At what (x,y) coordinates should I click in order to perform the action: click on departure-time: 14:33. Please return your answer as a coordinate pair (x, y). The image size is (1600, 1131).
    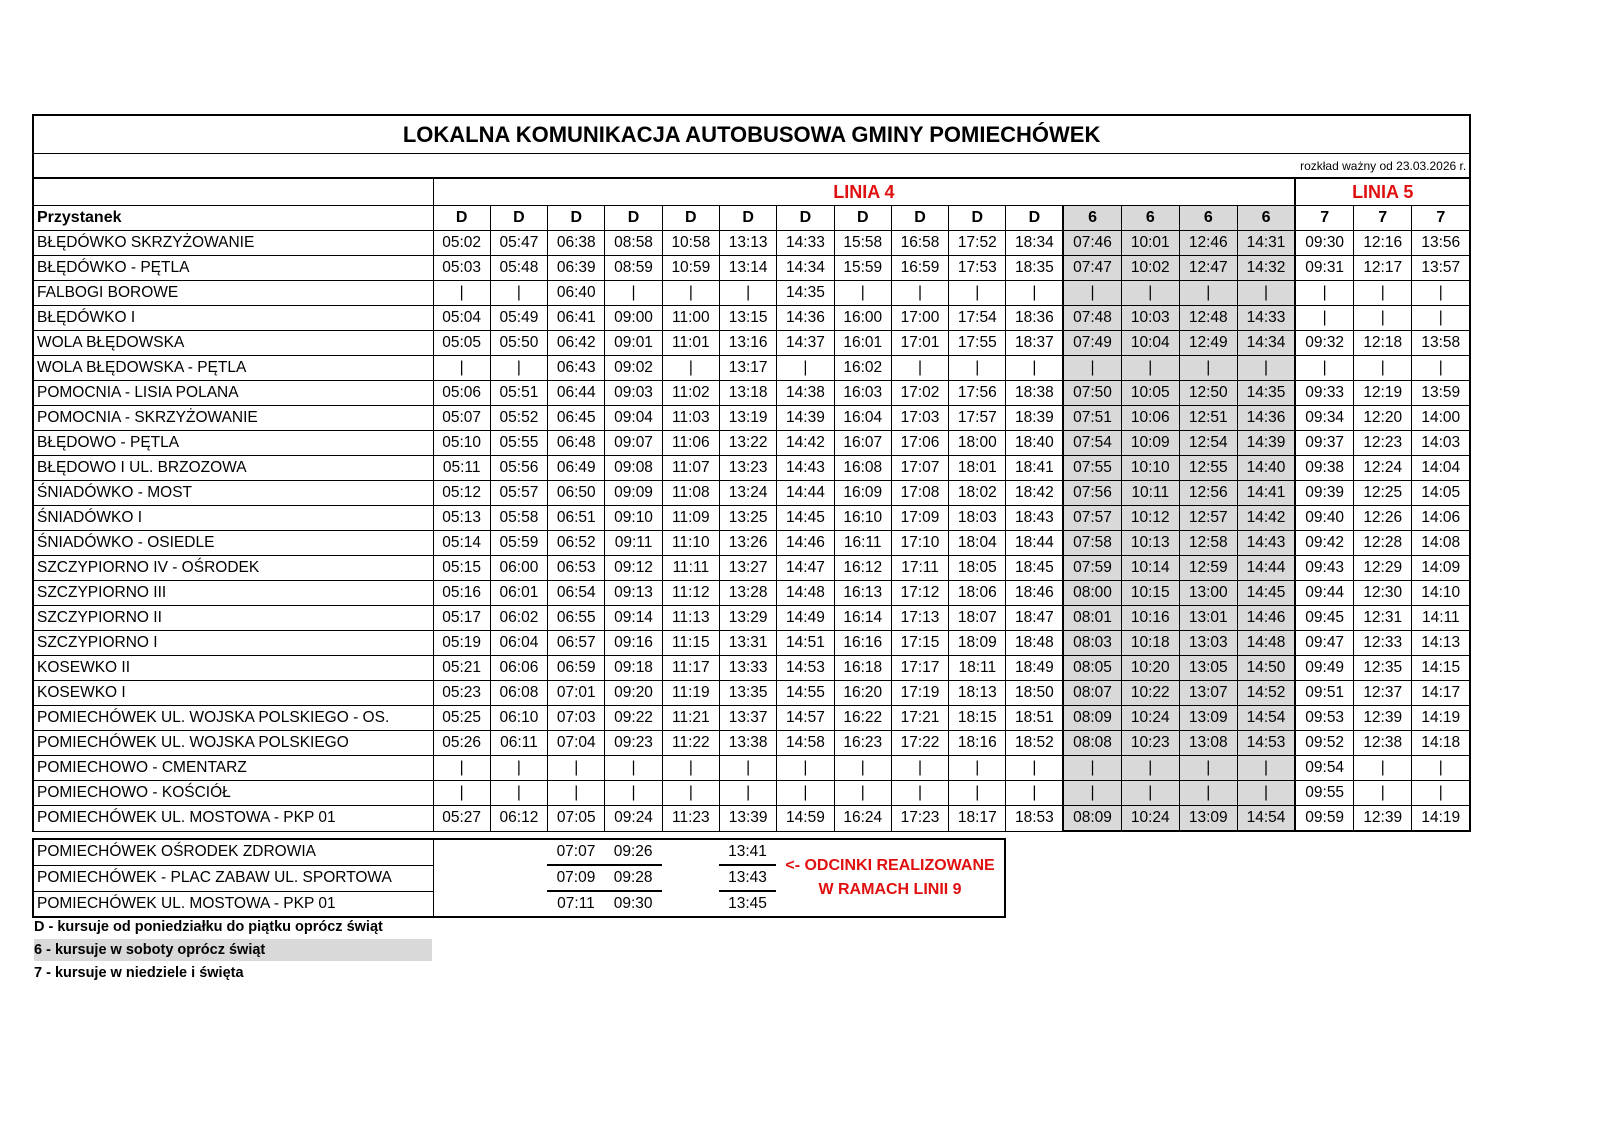
    Looking at the image, I should click on (1266, 318).